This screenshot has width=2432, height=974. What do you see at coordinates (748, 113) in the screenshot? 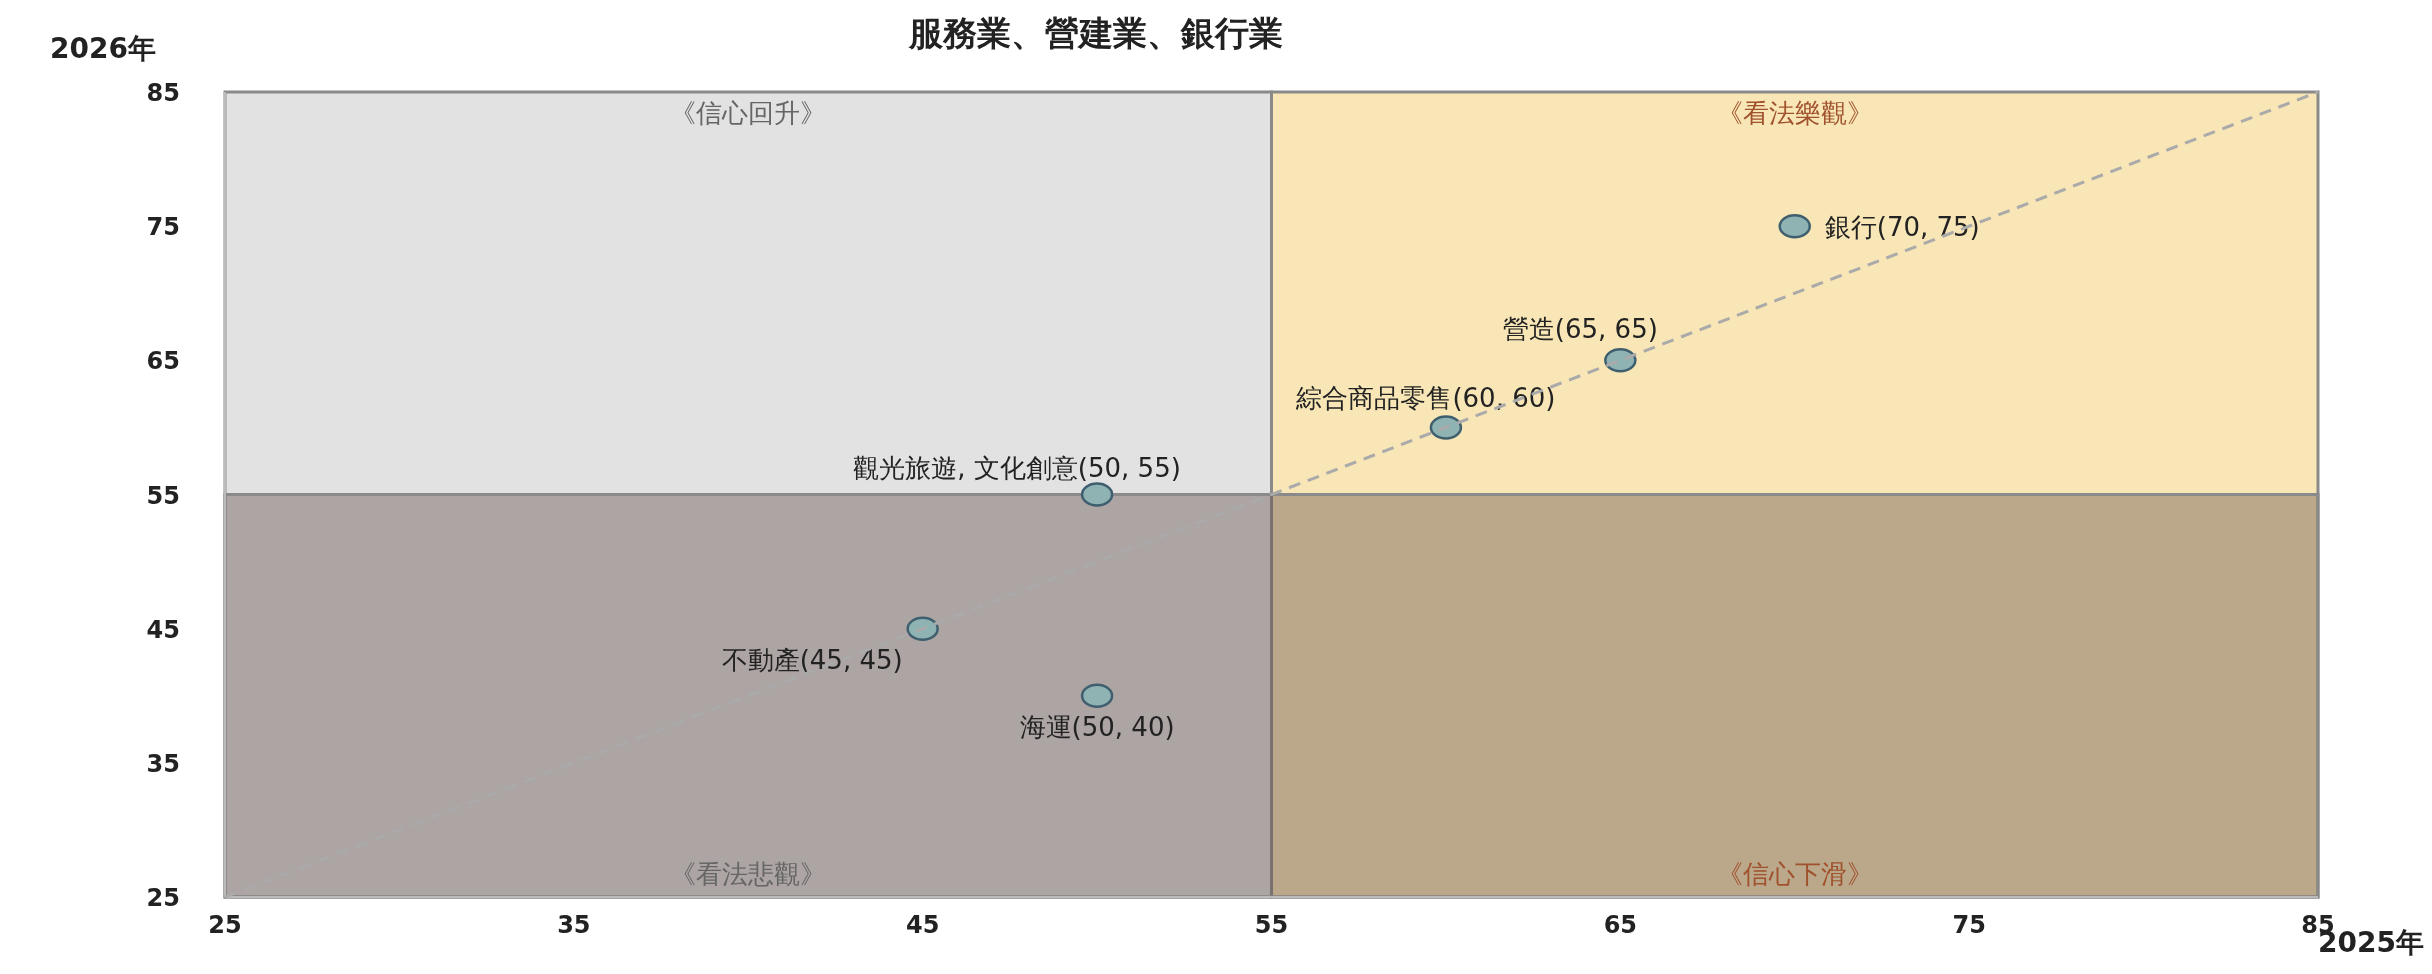
I see `annotation: 《信心回升》` at bounding box center [748, 113].